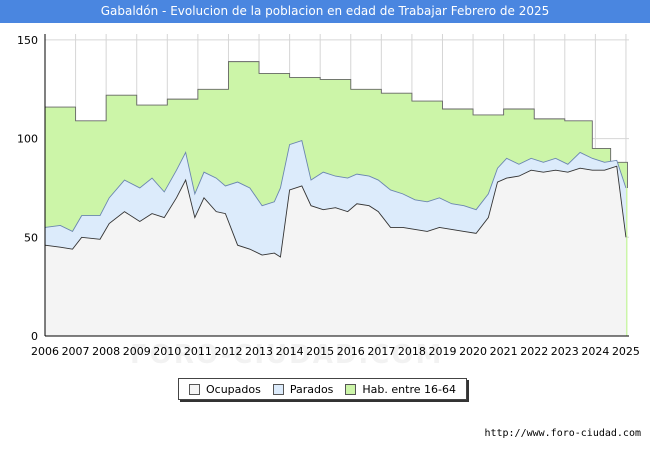  What do you see at coordinates (278, 389) in the screenshot?
I see `legend-swatch-parados` at bounding box center [278, 389].